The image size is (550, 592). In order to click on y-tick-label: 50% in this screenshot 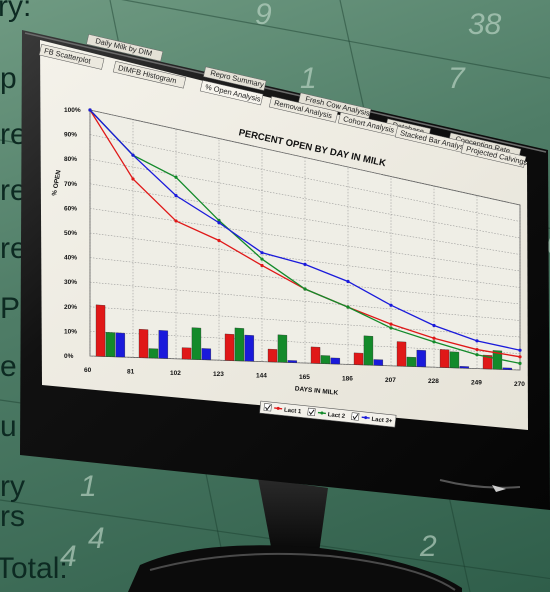, I will do `click(70, 233)`.